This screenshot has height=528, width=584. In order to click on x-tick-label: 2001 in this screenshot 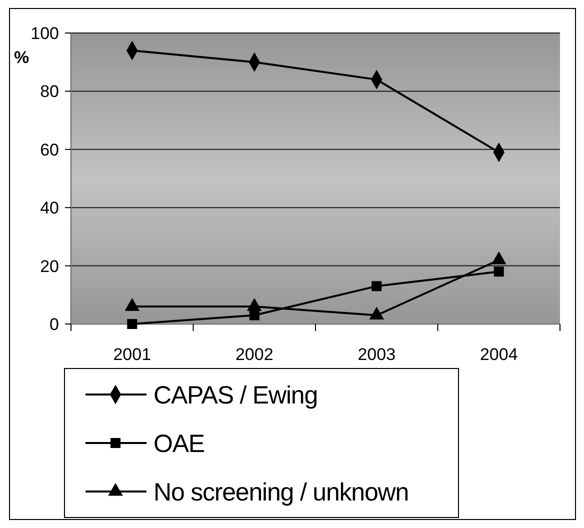, I will do `click(132, 354)`.